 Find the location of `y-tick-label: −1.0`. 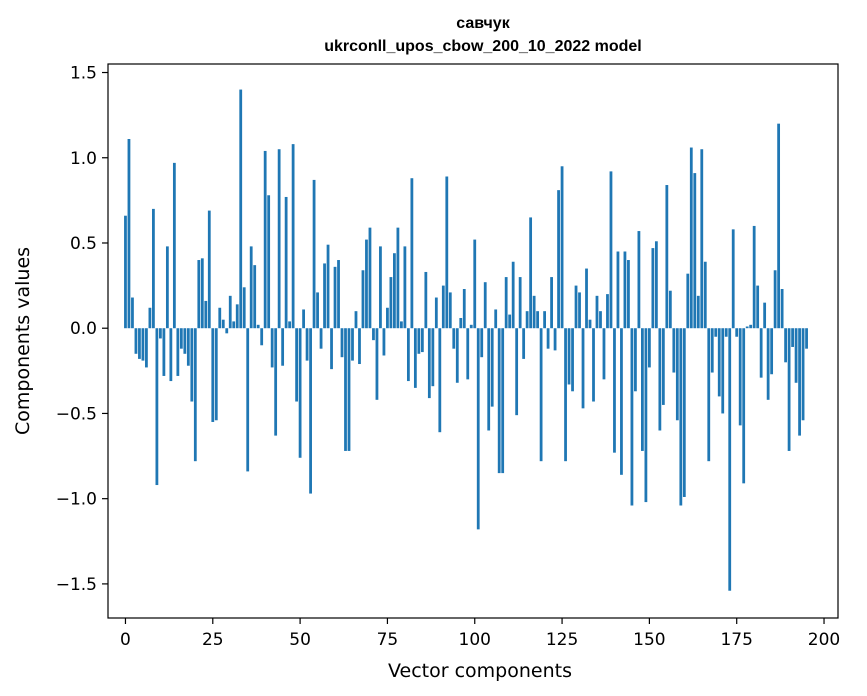

y-tick-label: −1.0 is located at coordinates (76, 500).